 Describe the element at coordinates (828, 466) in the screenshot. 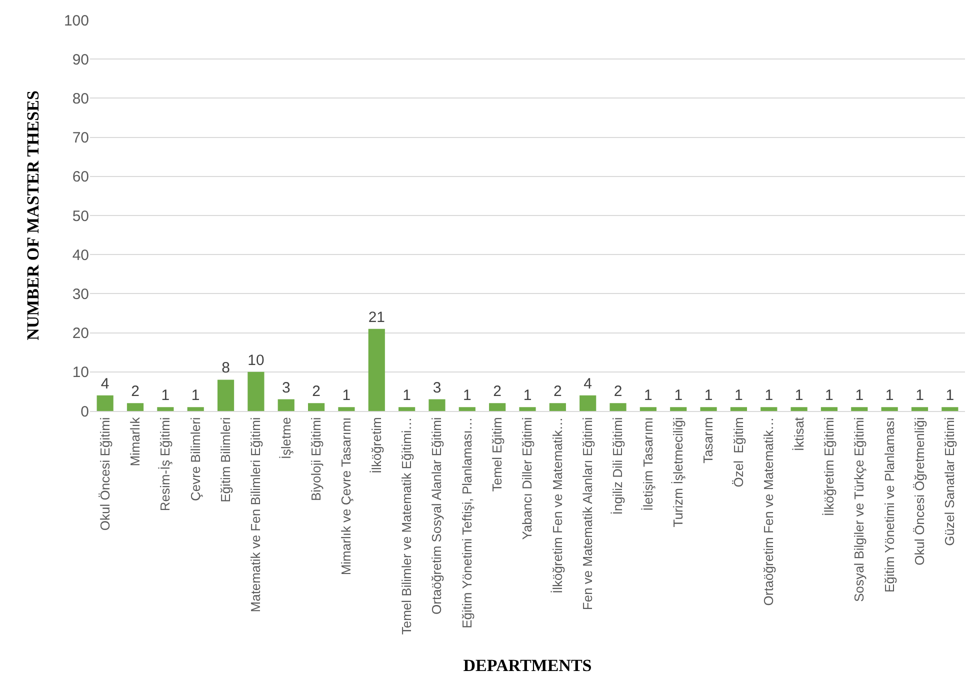

I see `x-tick-label: İlköğretim Eğitimi` at that location.